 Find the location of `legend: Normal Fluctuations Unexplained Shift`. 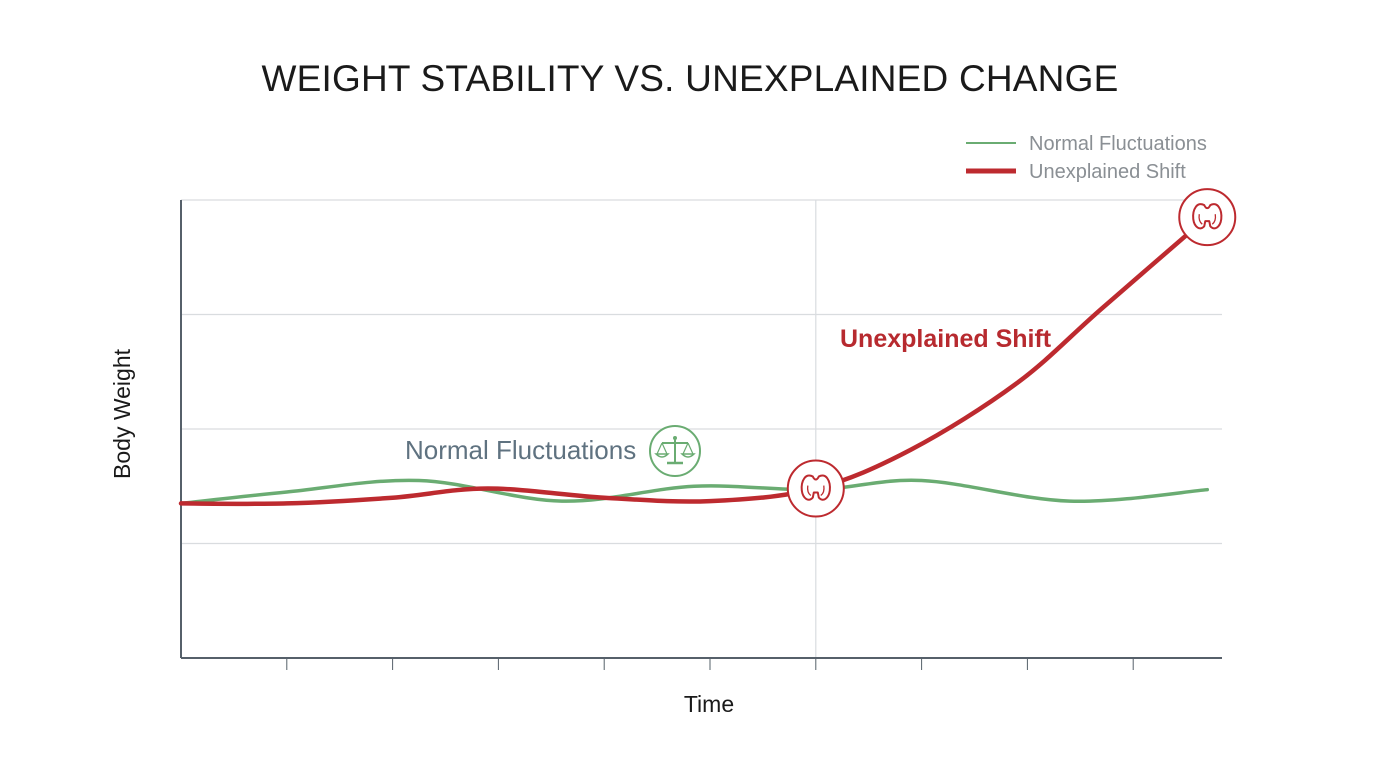

legend: Normal Fluctuations Unexplained Shift is located at coordinates (1086, 158).